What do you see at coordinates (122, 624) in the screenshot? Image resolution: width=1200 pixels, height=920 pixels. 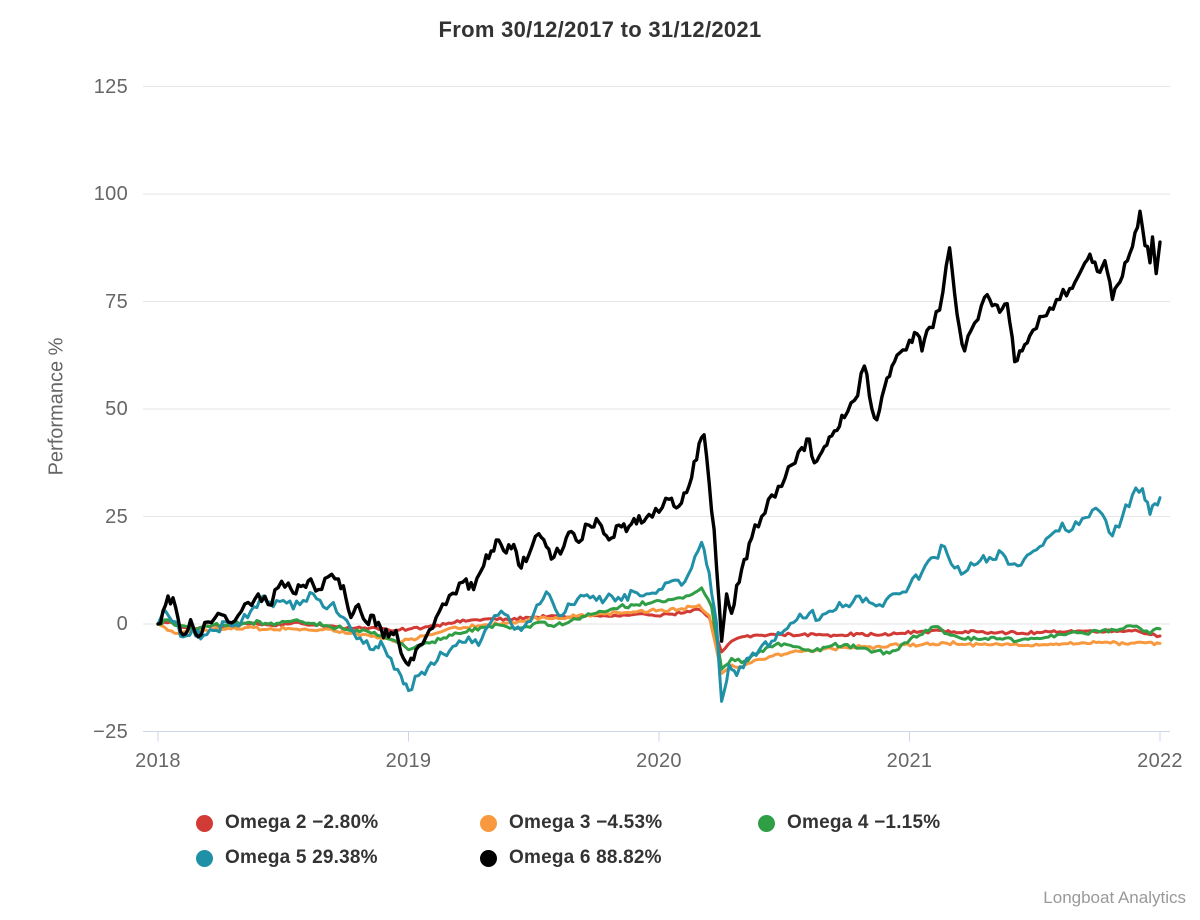 I see `y-tick-label-0: 0` at bounding box center [122, 624].